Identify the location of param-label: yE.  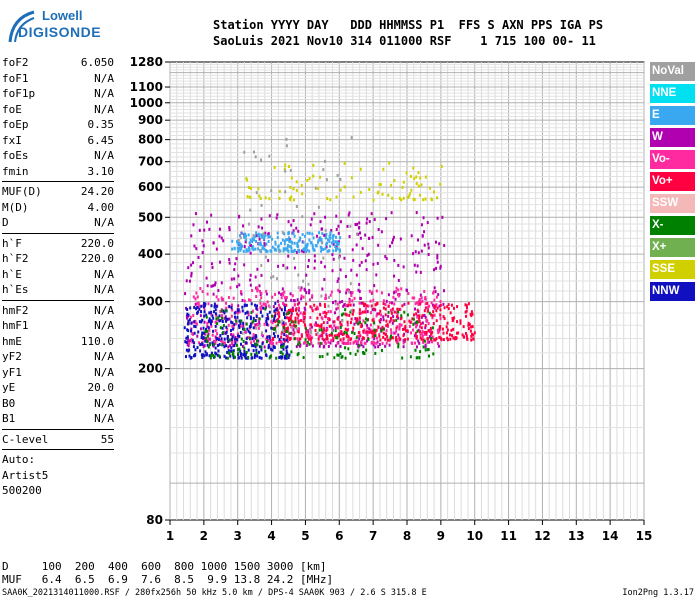
(9, 387).